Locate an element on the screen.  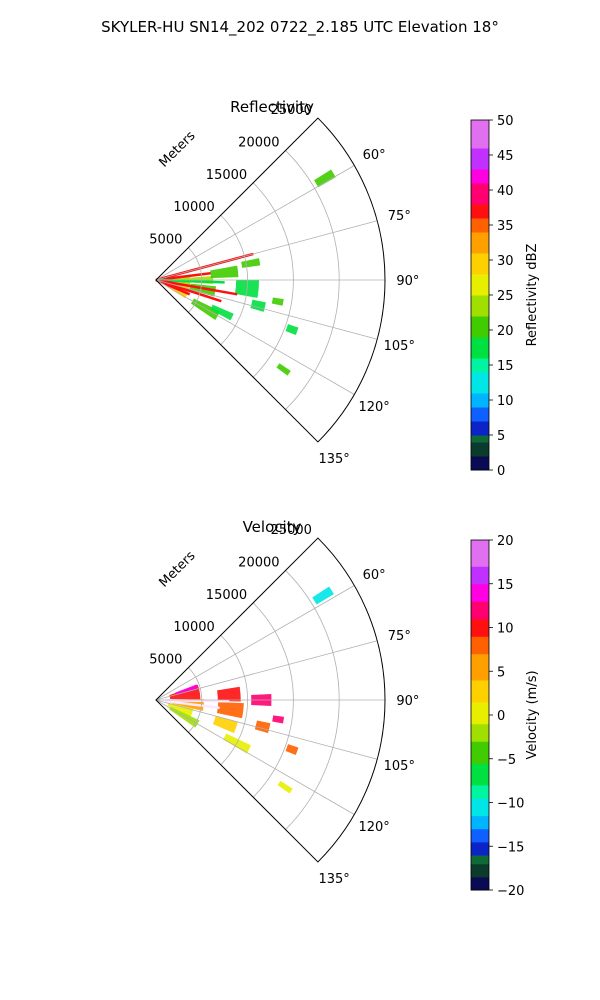
panel-title: Reflectivity is located at coordinates (272, 107).